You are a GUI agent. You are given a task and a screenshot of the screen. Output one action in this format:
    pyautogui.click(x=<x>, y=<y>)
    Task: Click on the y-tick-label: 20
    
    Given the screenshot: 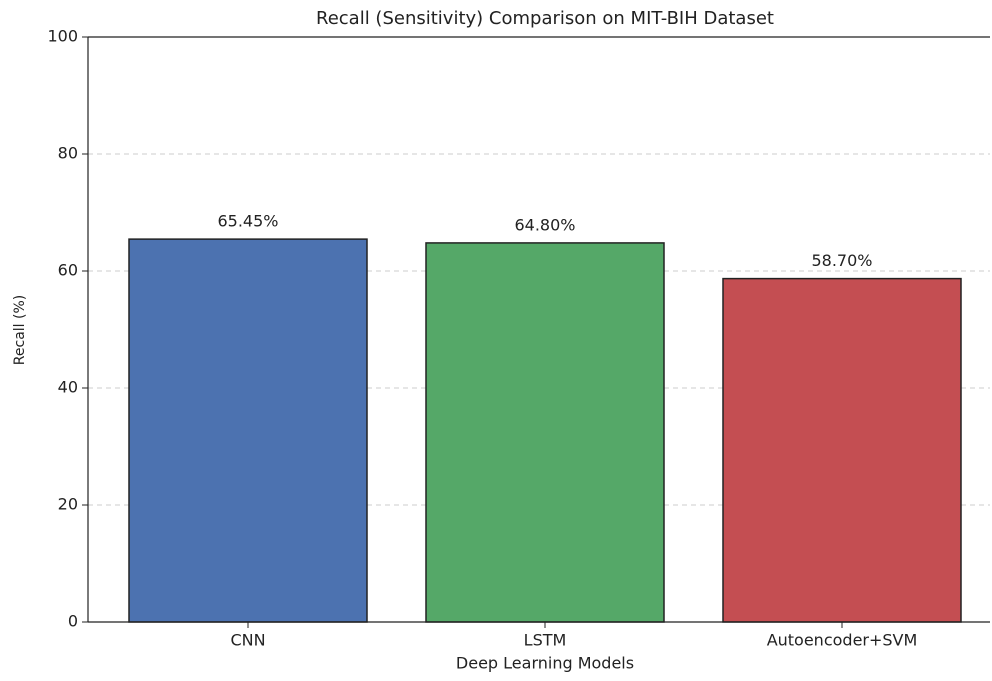 What is the action you would take?
    pyautogui.click(x=68, y=504)
    